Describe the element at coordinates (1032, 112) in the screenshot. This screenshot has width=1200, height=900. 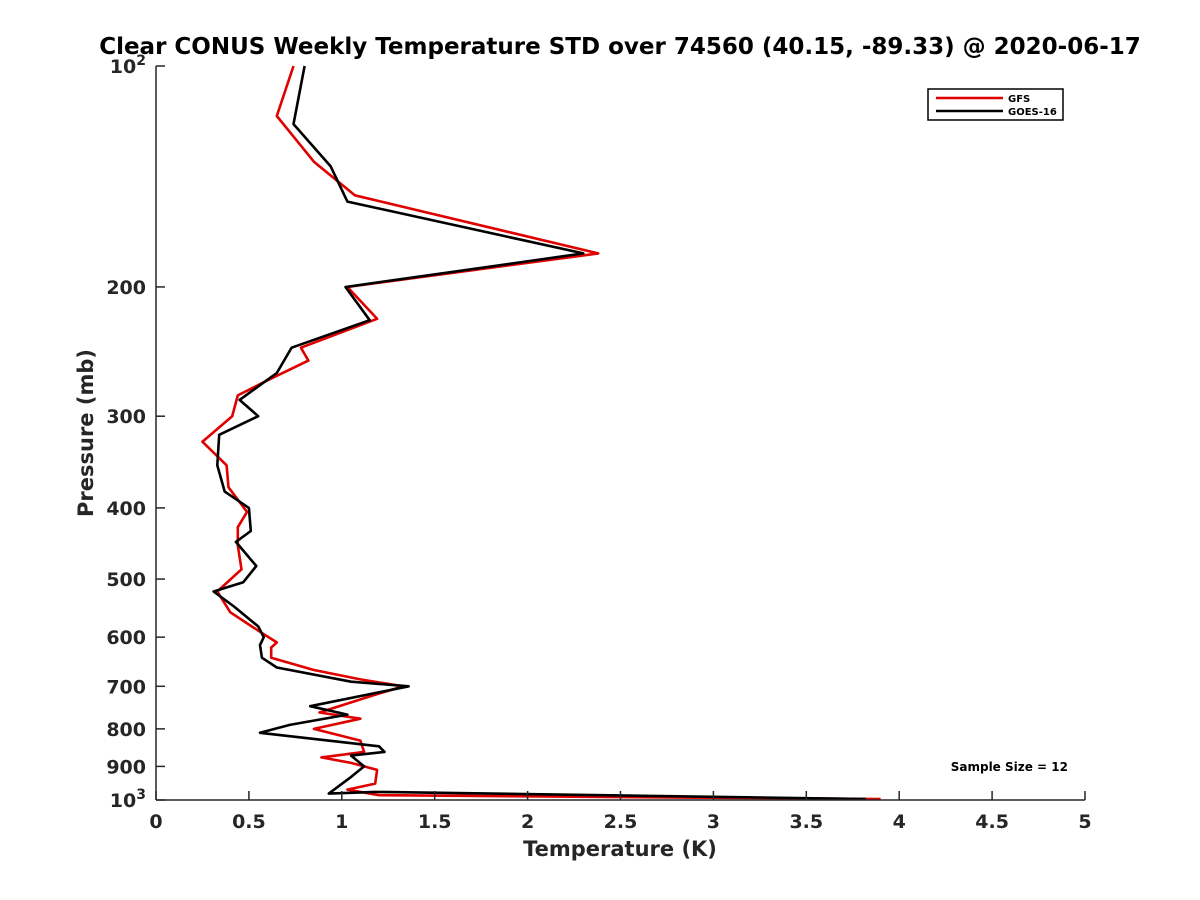
I see `legend-label-goes-16: GOES-16` at that location.